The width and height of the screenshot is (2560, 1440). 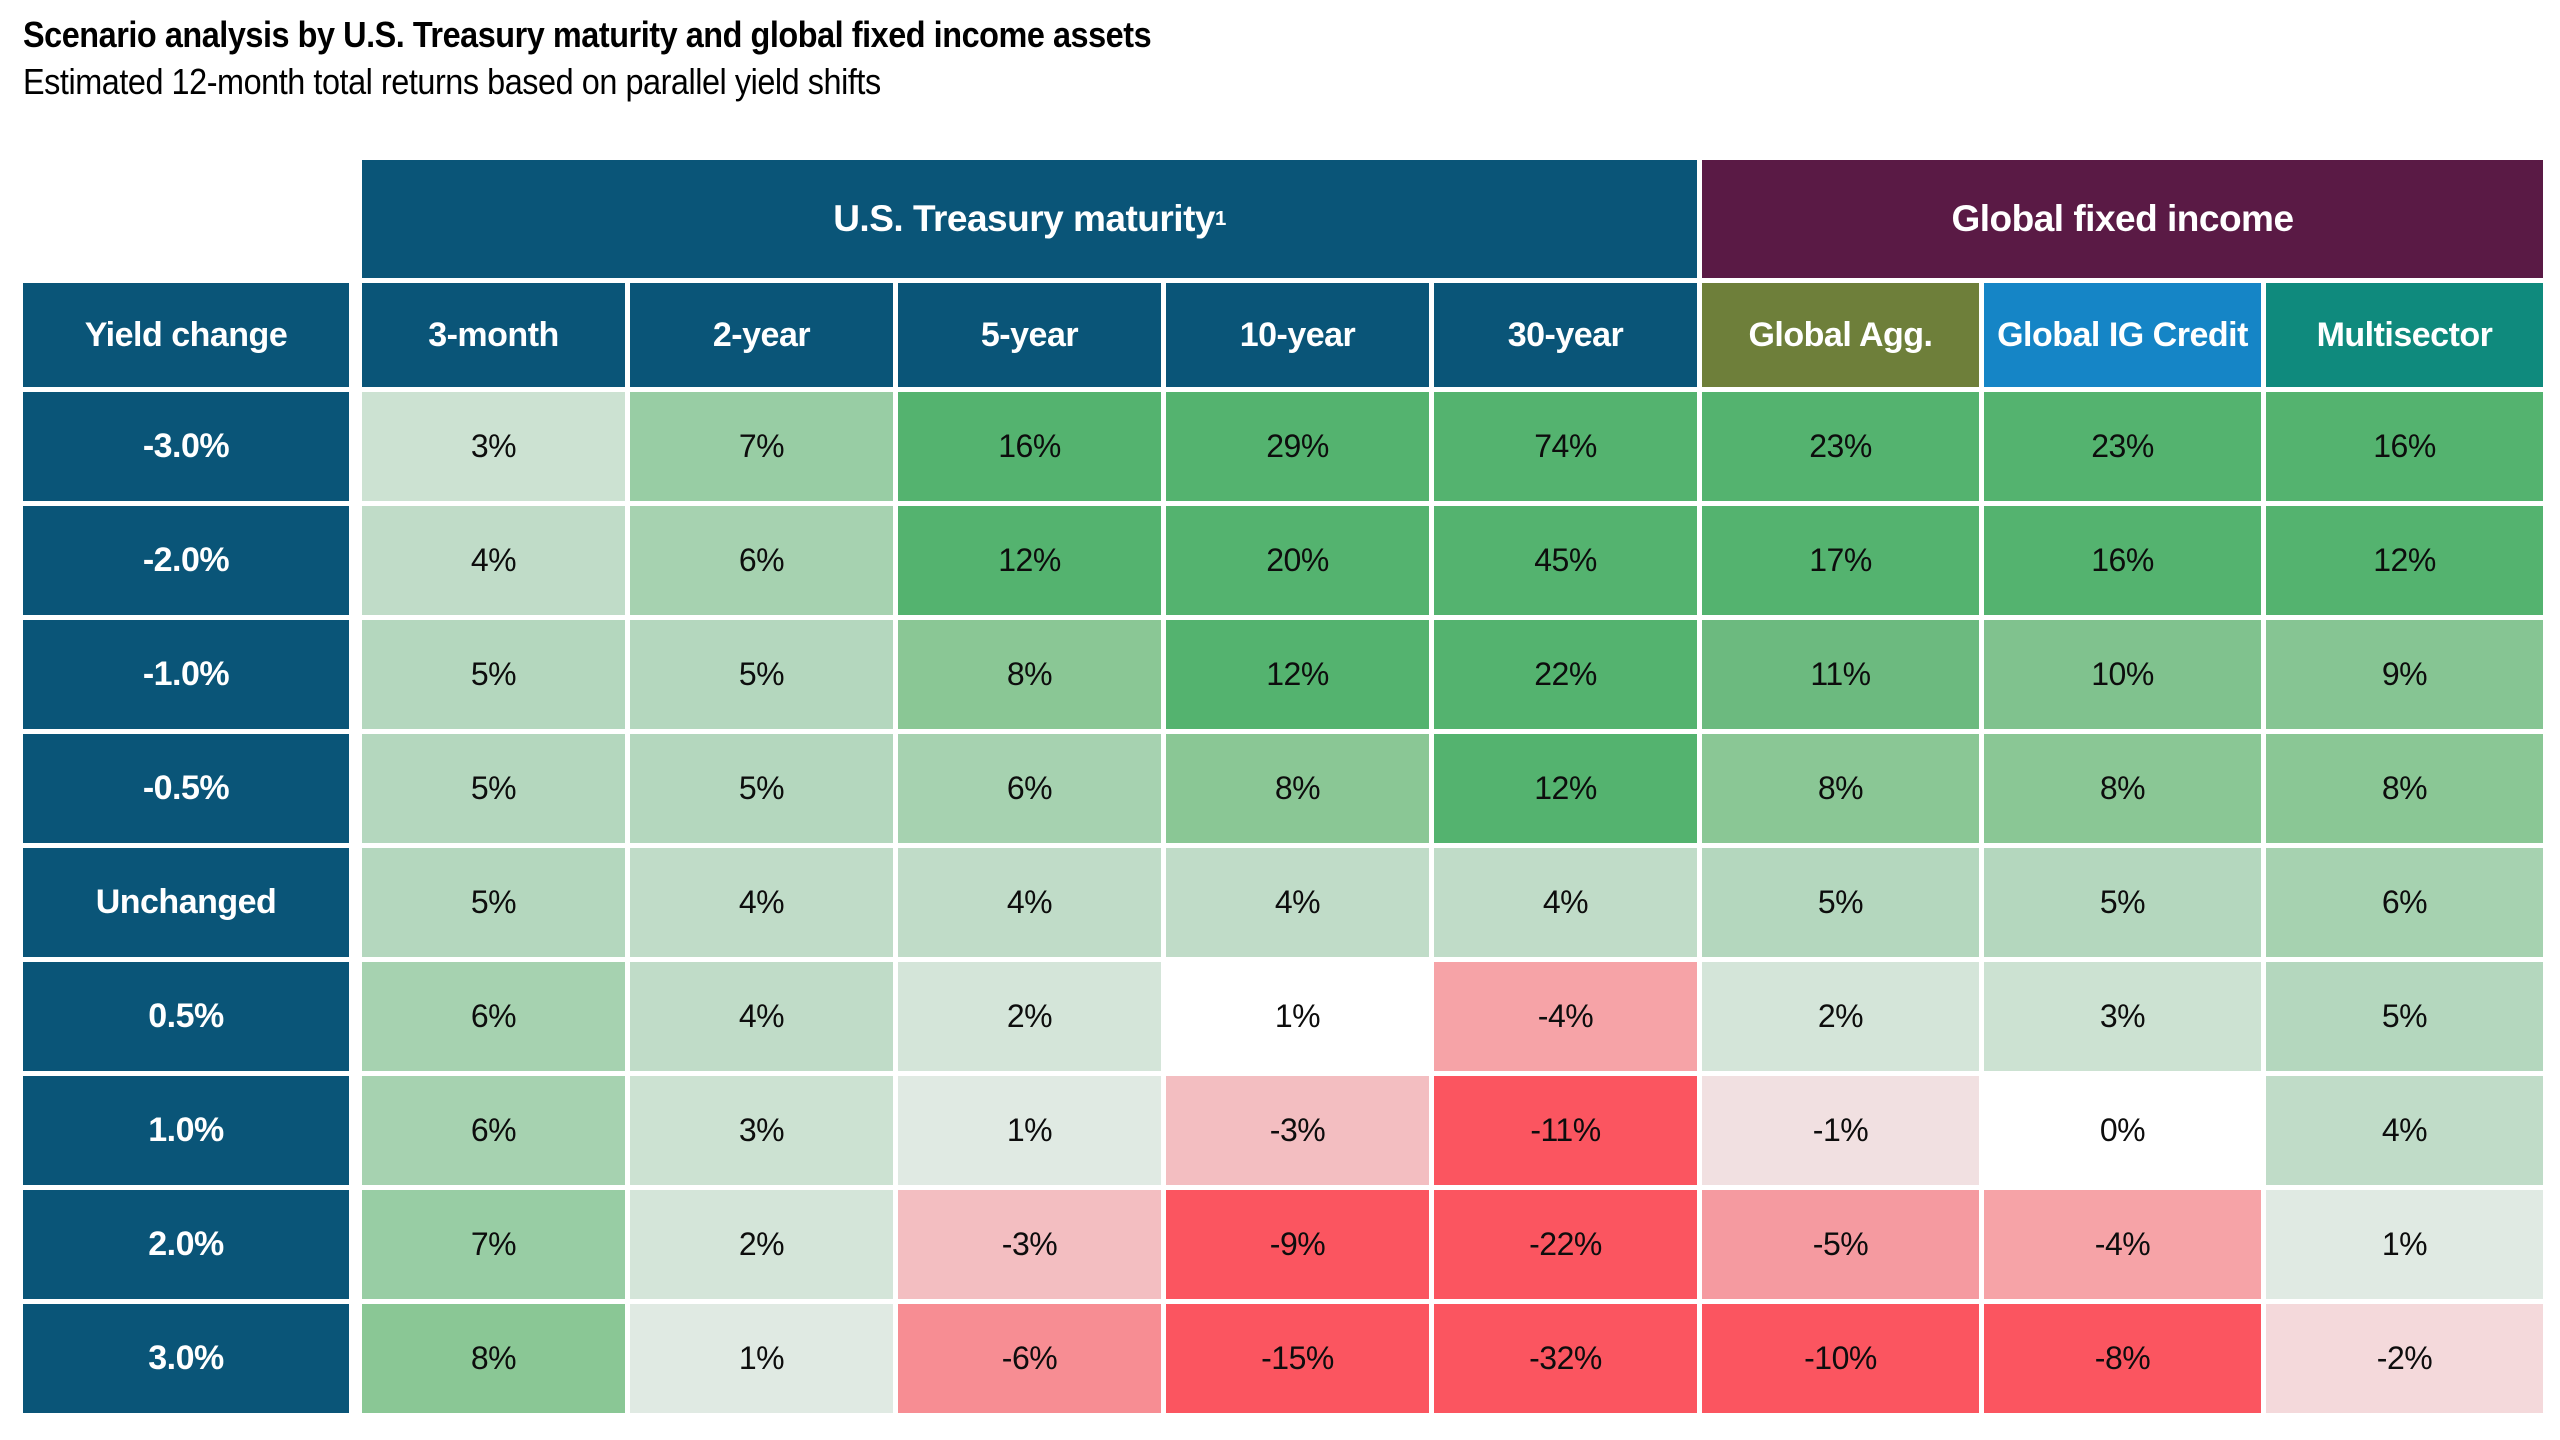 What do you see at coordinates (2404, 902) in the screenshot?
I see `value-cell-unchanged-multisector: 6%` at bounding box center [2404, 902].